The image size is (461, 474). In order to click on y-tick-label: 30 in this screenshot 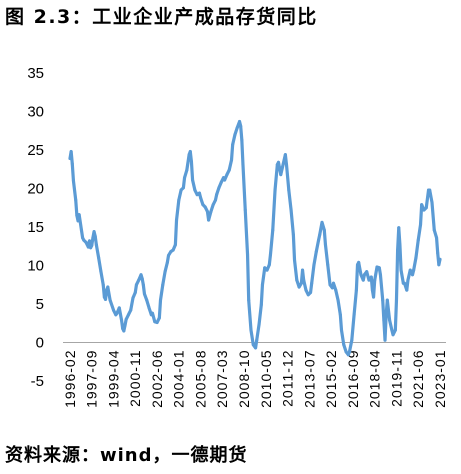, I will do `click(35, 112)`.